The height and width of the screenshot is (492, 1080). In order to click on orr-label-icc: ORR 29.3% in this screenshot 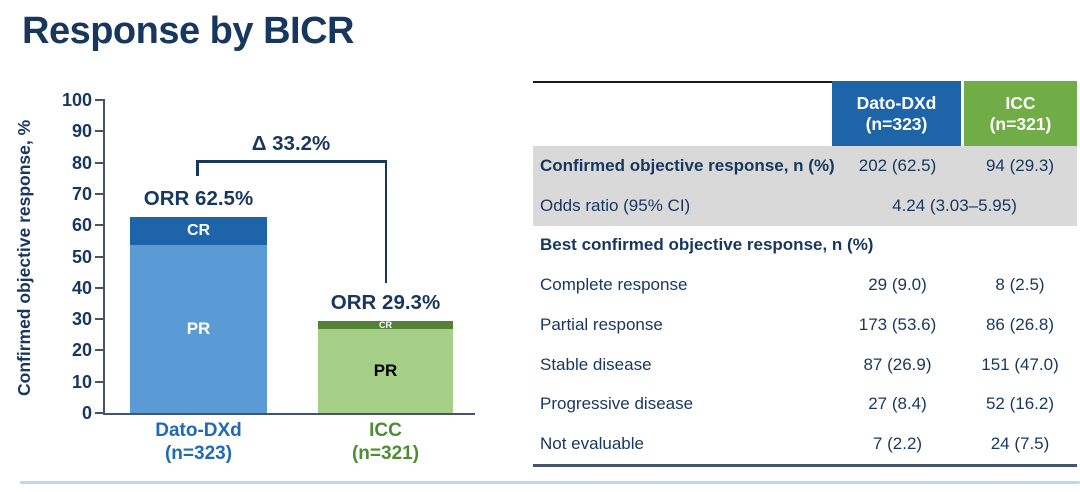, I will do `click(385, 303)`.